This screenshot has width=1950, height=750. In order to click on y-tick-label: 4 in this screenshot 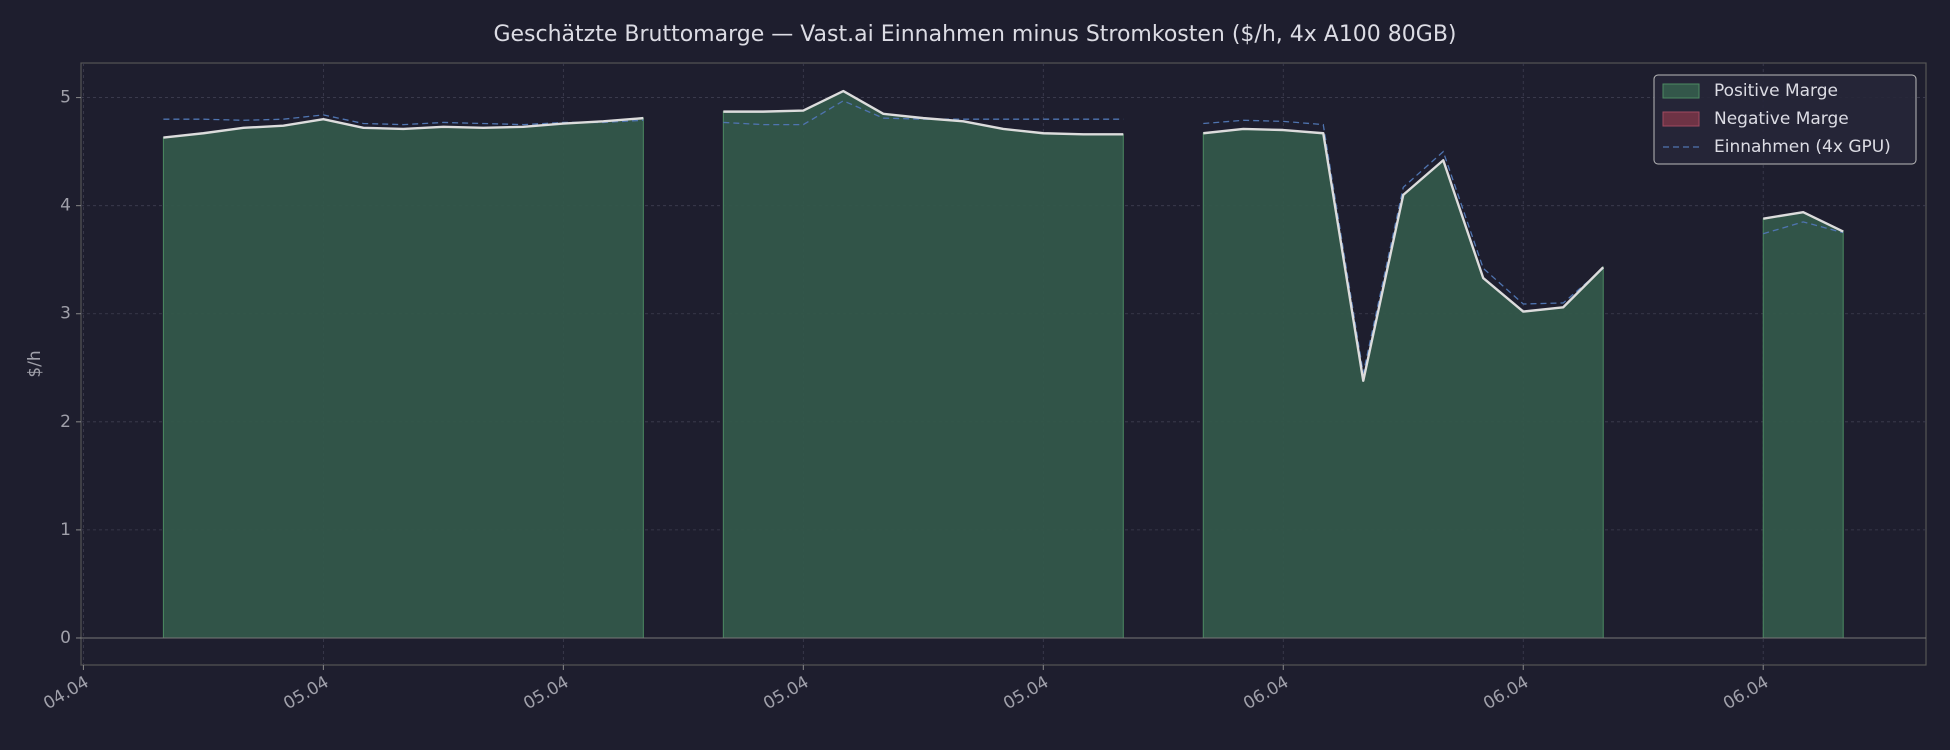, I will do `click(65, 206)`.